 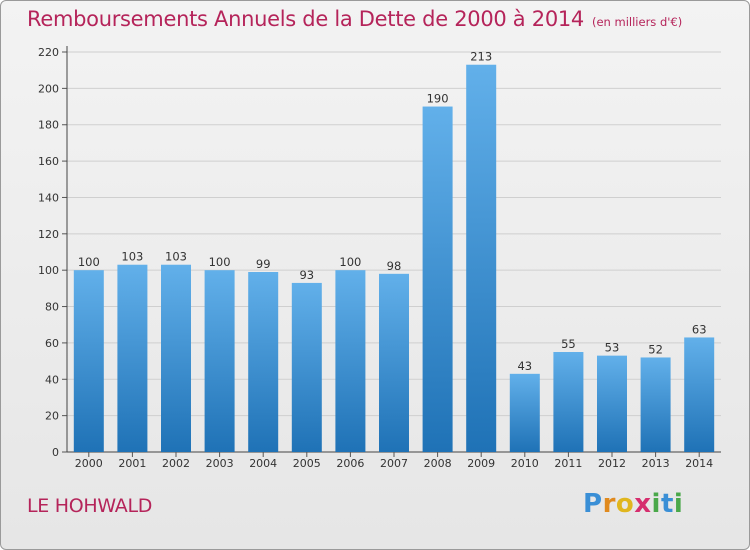 What do you see at coordinates (48, 270) in the screenshot?
I see `y-tick-label: 100` at bounding box center [48, 270].